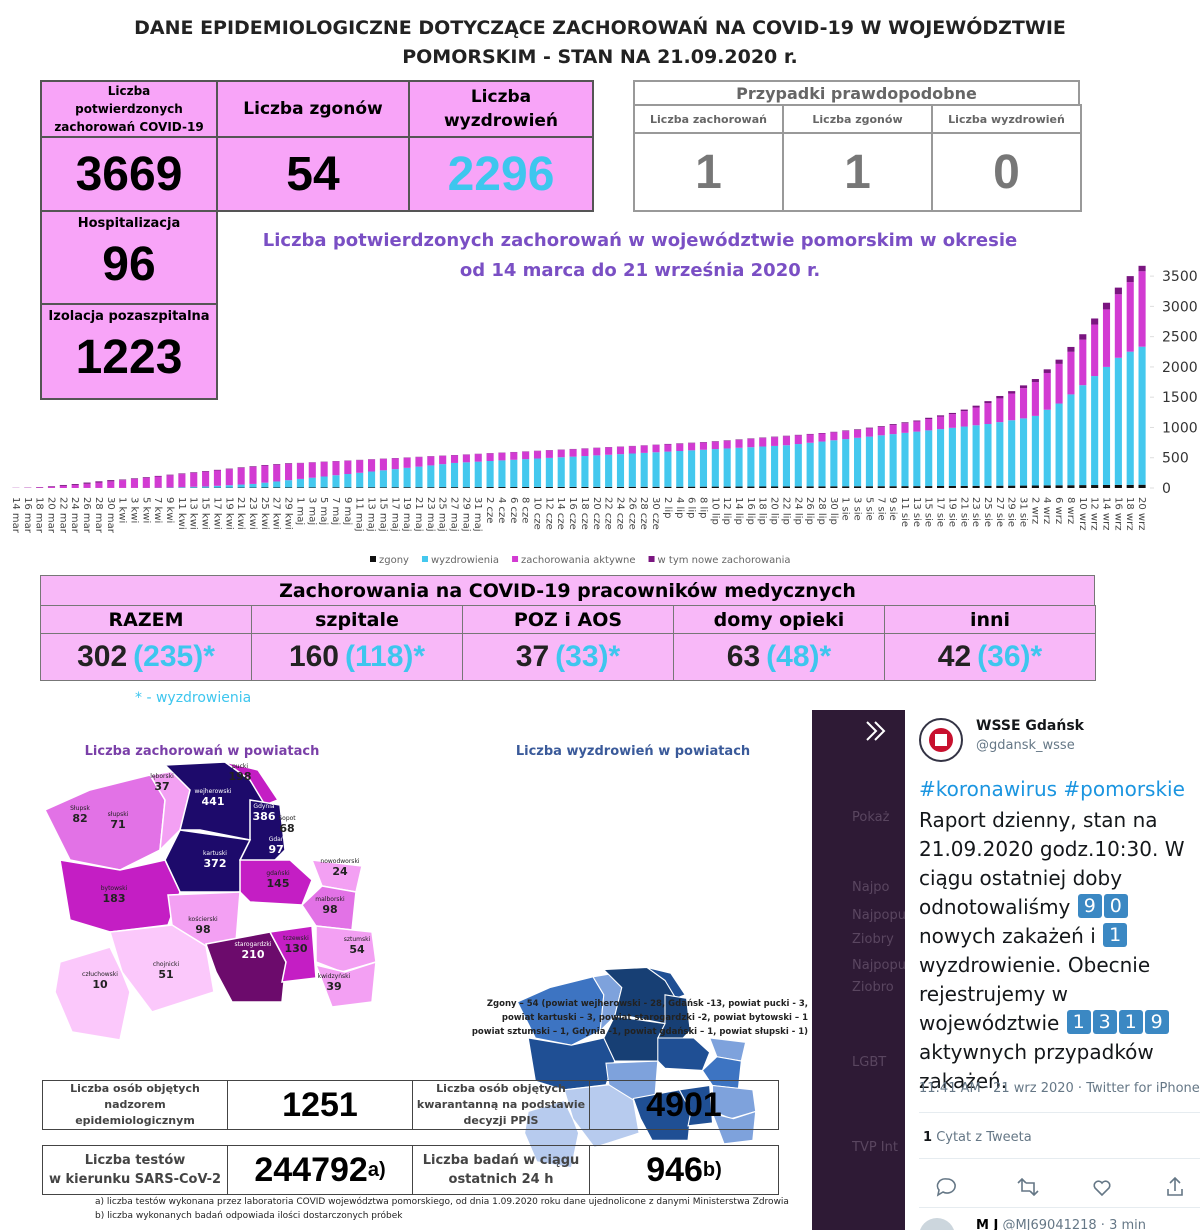  Describe the element at coordinates (118, 814) in the screenshot. I see `region-name: słupski` at that location.